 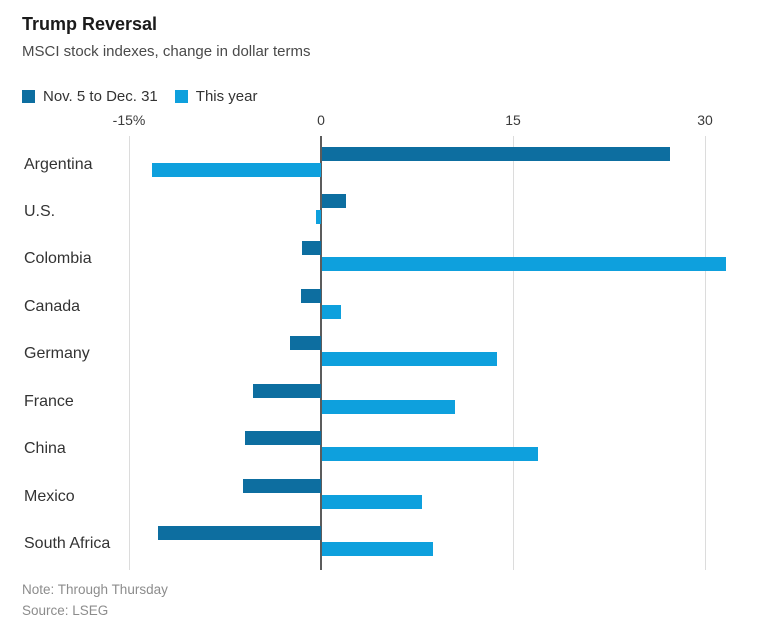 I want to click on category-label: Colombia, so click(x=58, y=259).